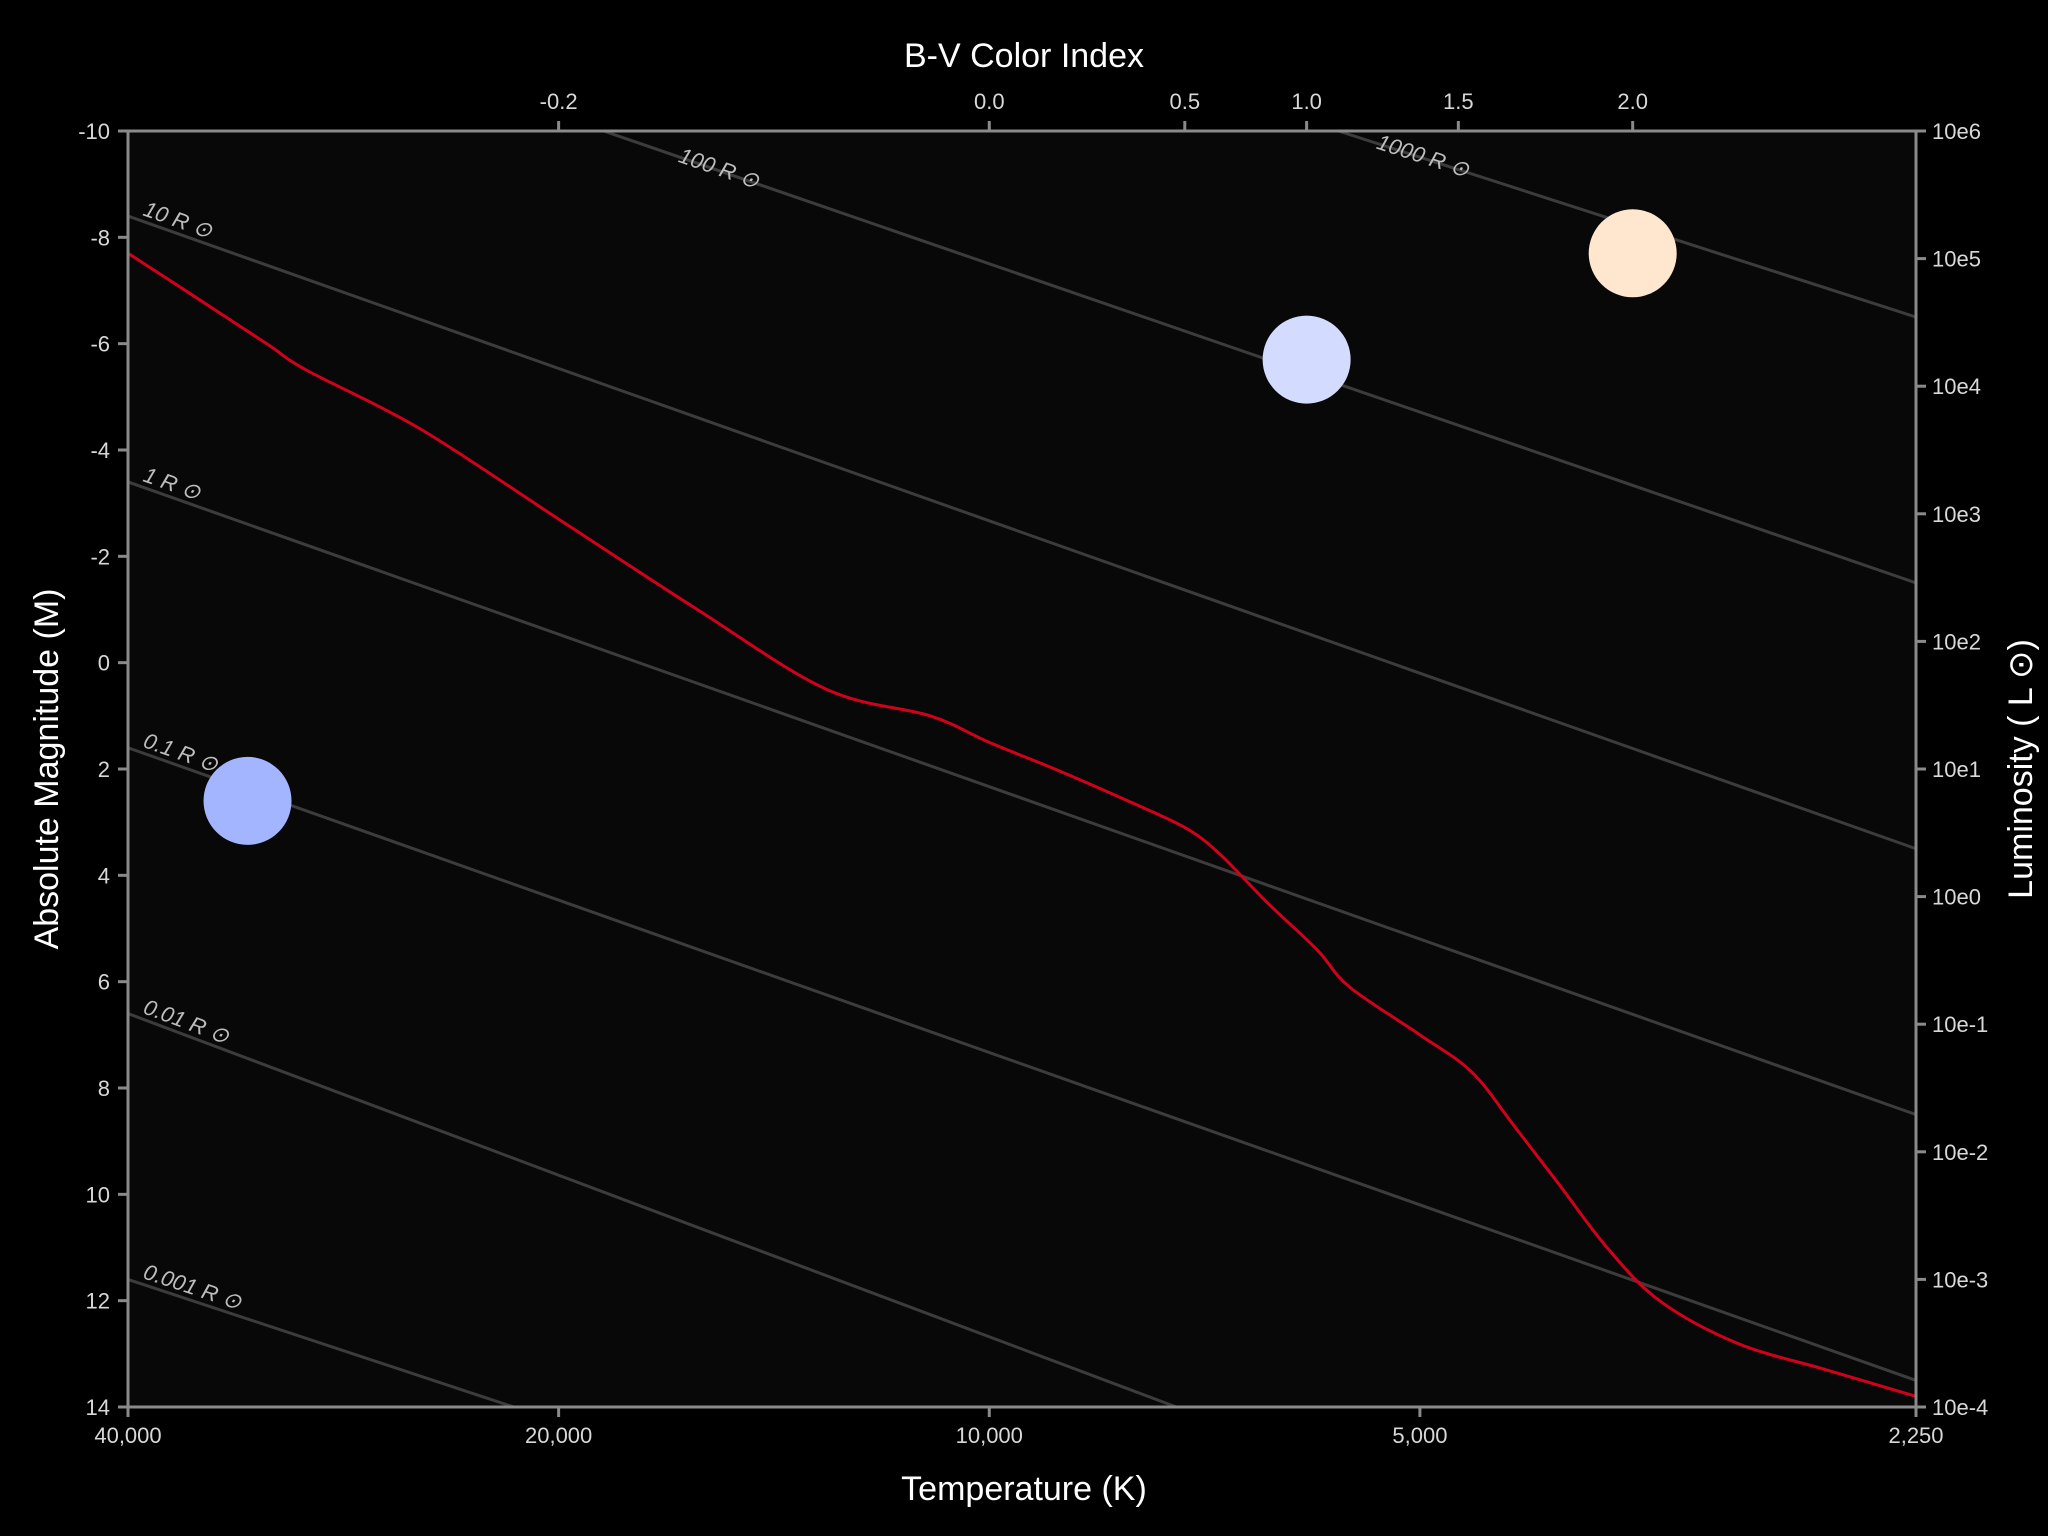  Describe the element at coordinates (1024, 1489) in the screenshot. I see `x-axis-bottom-title: Temperature (K)` at that location.